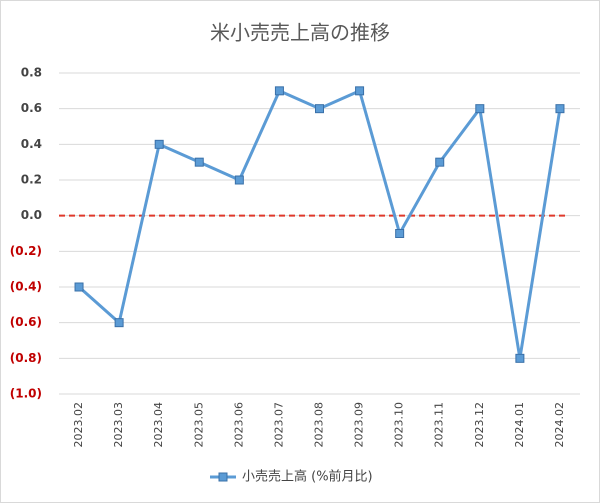 The image size is (600, 503). Describe the element at coordinates (300, 33) in the screenshot. I see `chart-title: 米小売売上高の推移` at that location.